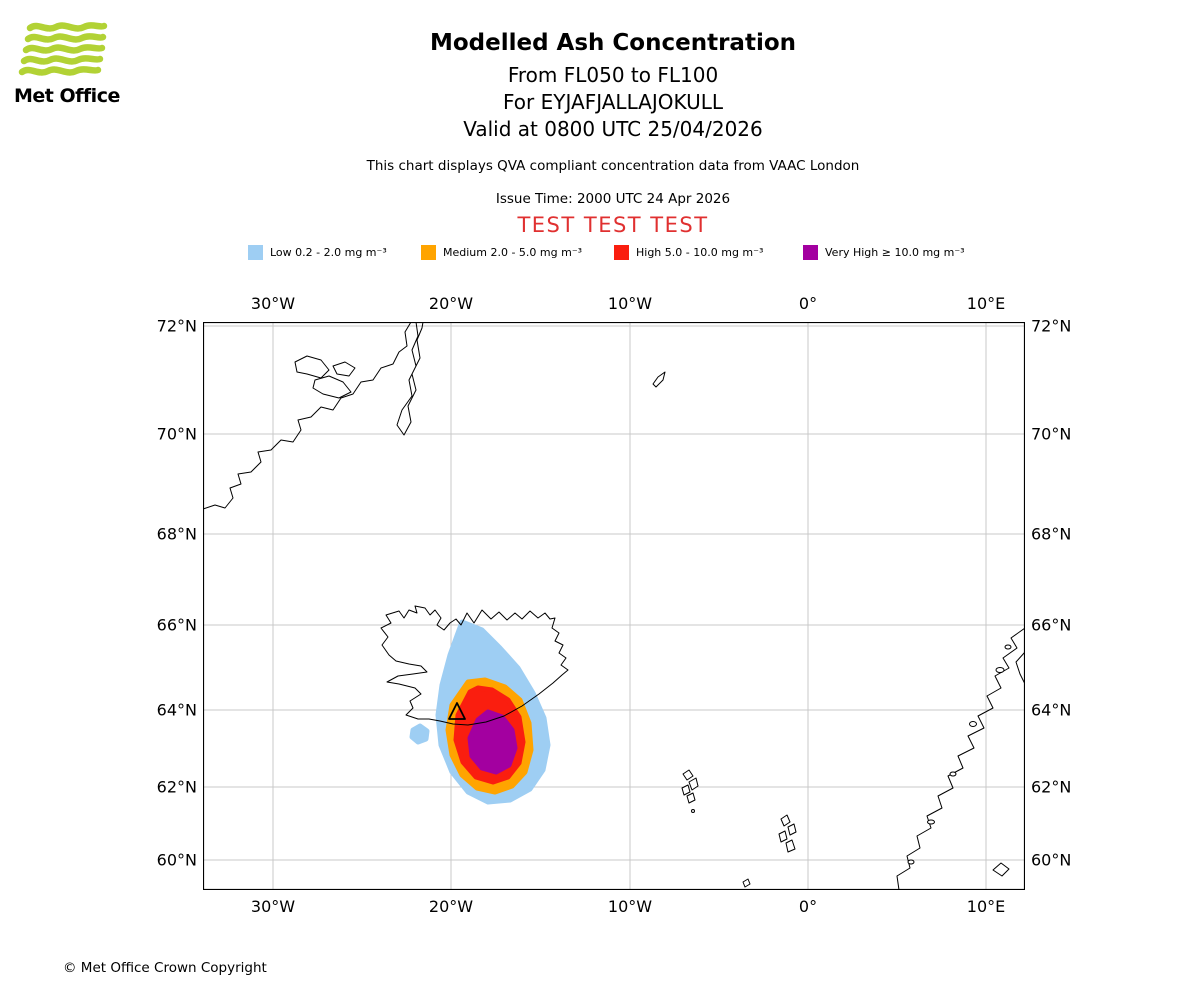 The height and width of the screenshot is (1000, 1200). I want to click on greenland-coastline, so click(313, 415).